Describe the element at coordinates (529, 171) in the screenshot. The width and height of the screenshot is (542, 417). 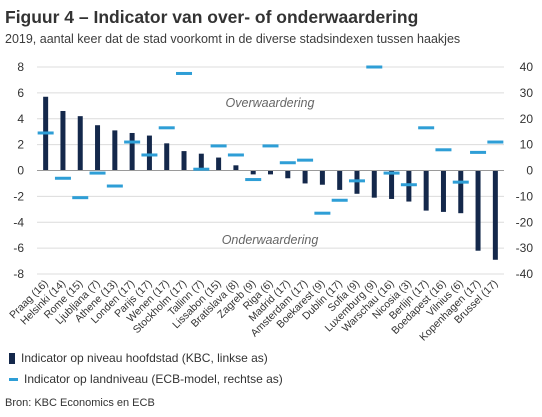
I see `right-tick-label: 0` at that location.